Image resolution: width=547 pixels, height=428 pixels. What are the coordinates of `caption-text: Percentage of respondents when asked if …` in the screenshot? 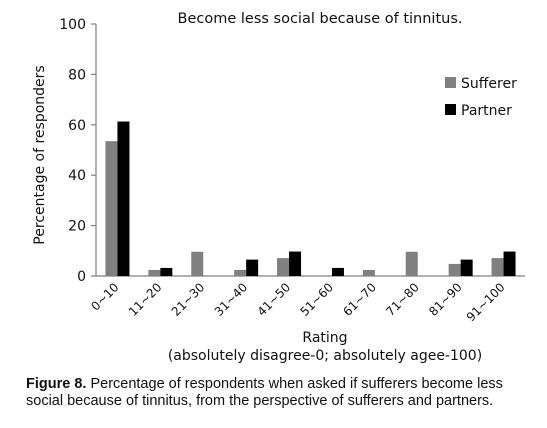 It's located at (264, 392).